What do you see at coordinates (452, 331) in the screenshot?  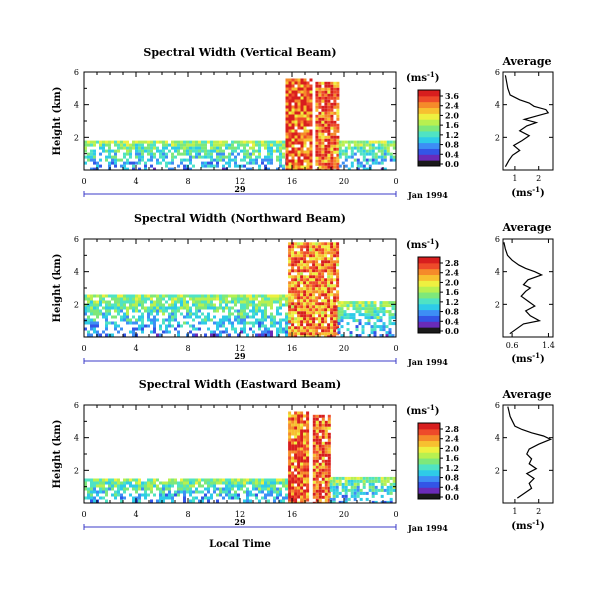 I see `colorbar-tick-label: 0.0` at bounding box center [452, 331].